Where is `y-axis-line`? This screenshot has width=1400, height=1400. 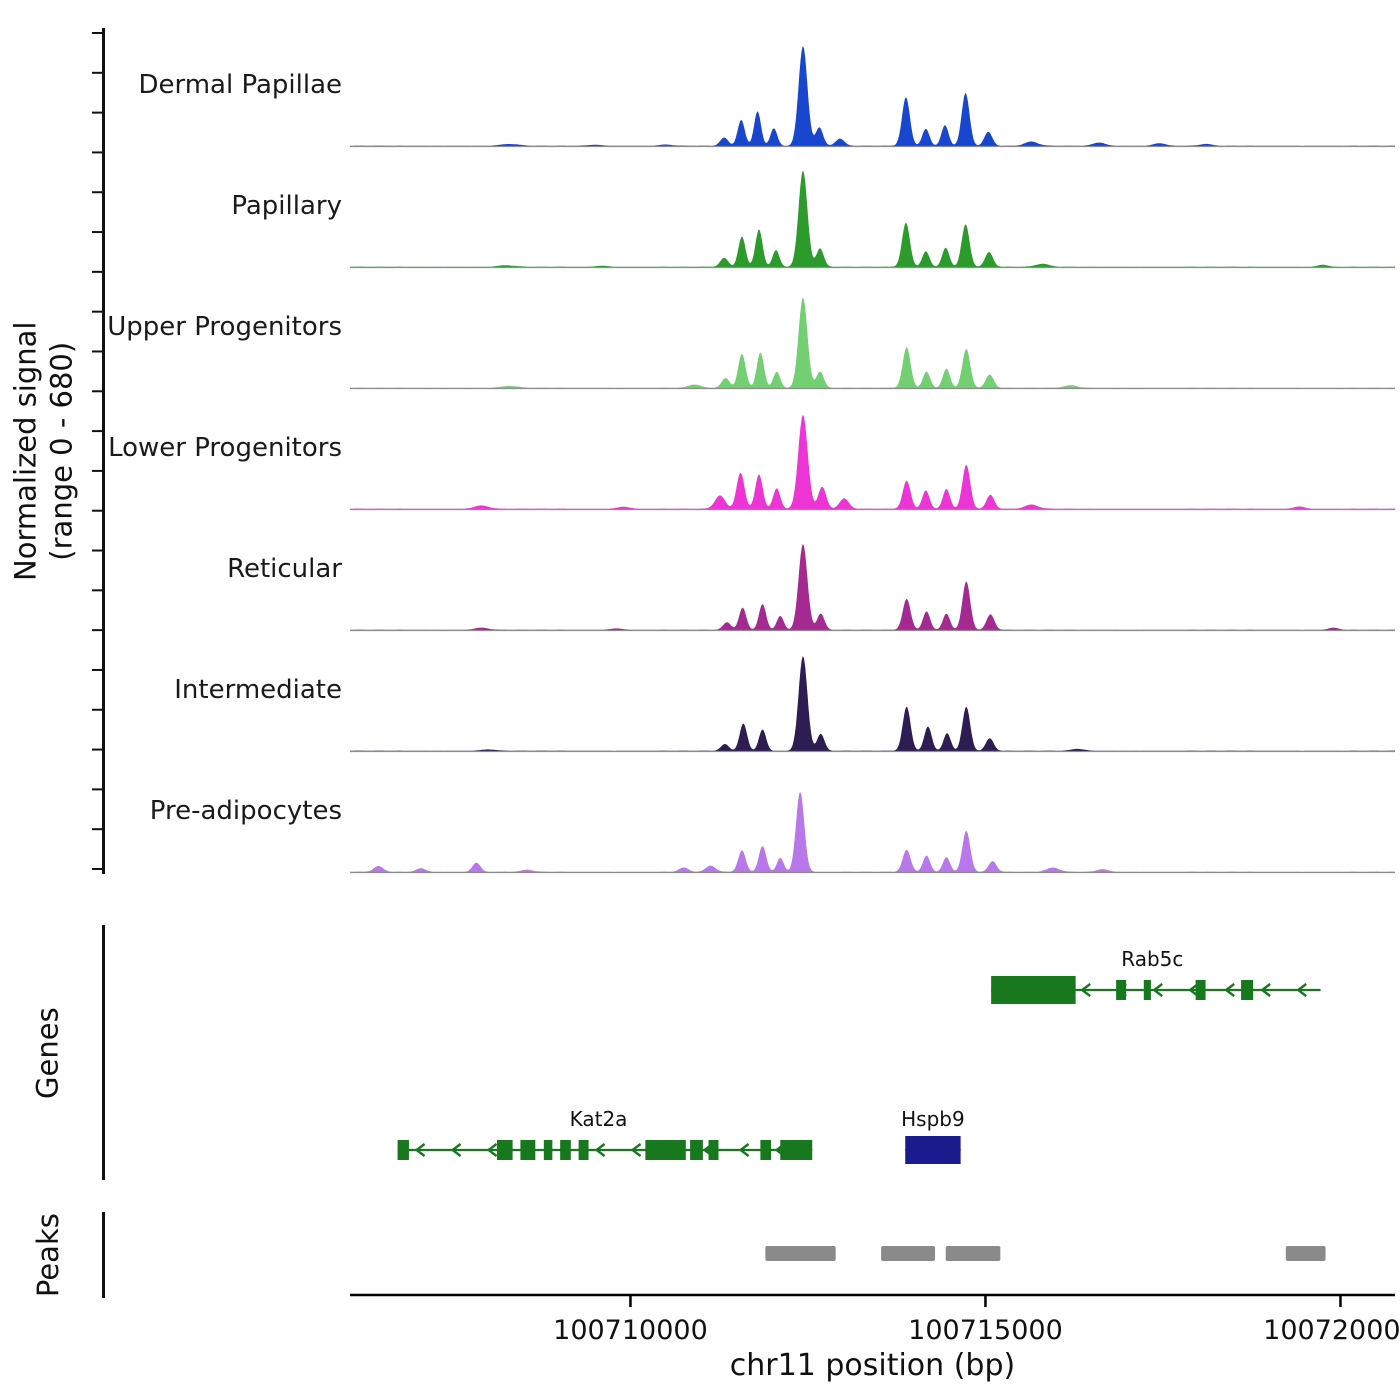
y-axis-line is located at coordinates (103, 451).